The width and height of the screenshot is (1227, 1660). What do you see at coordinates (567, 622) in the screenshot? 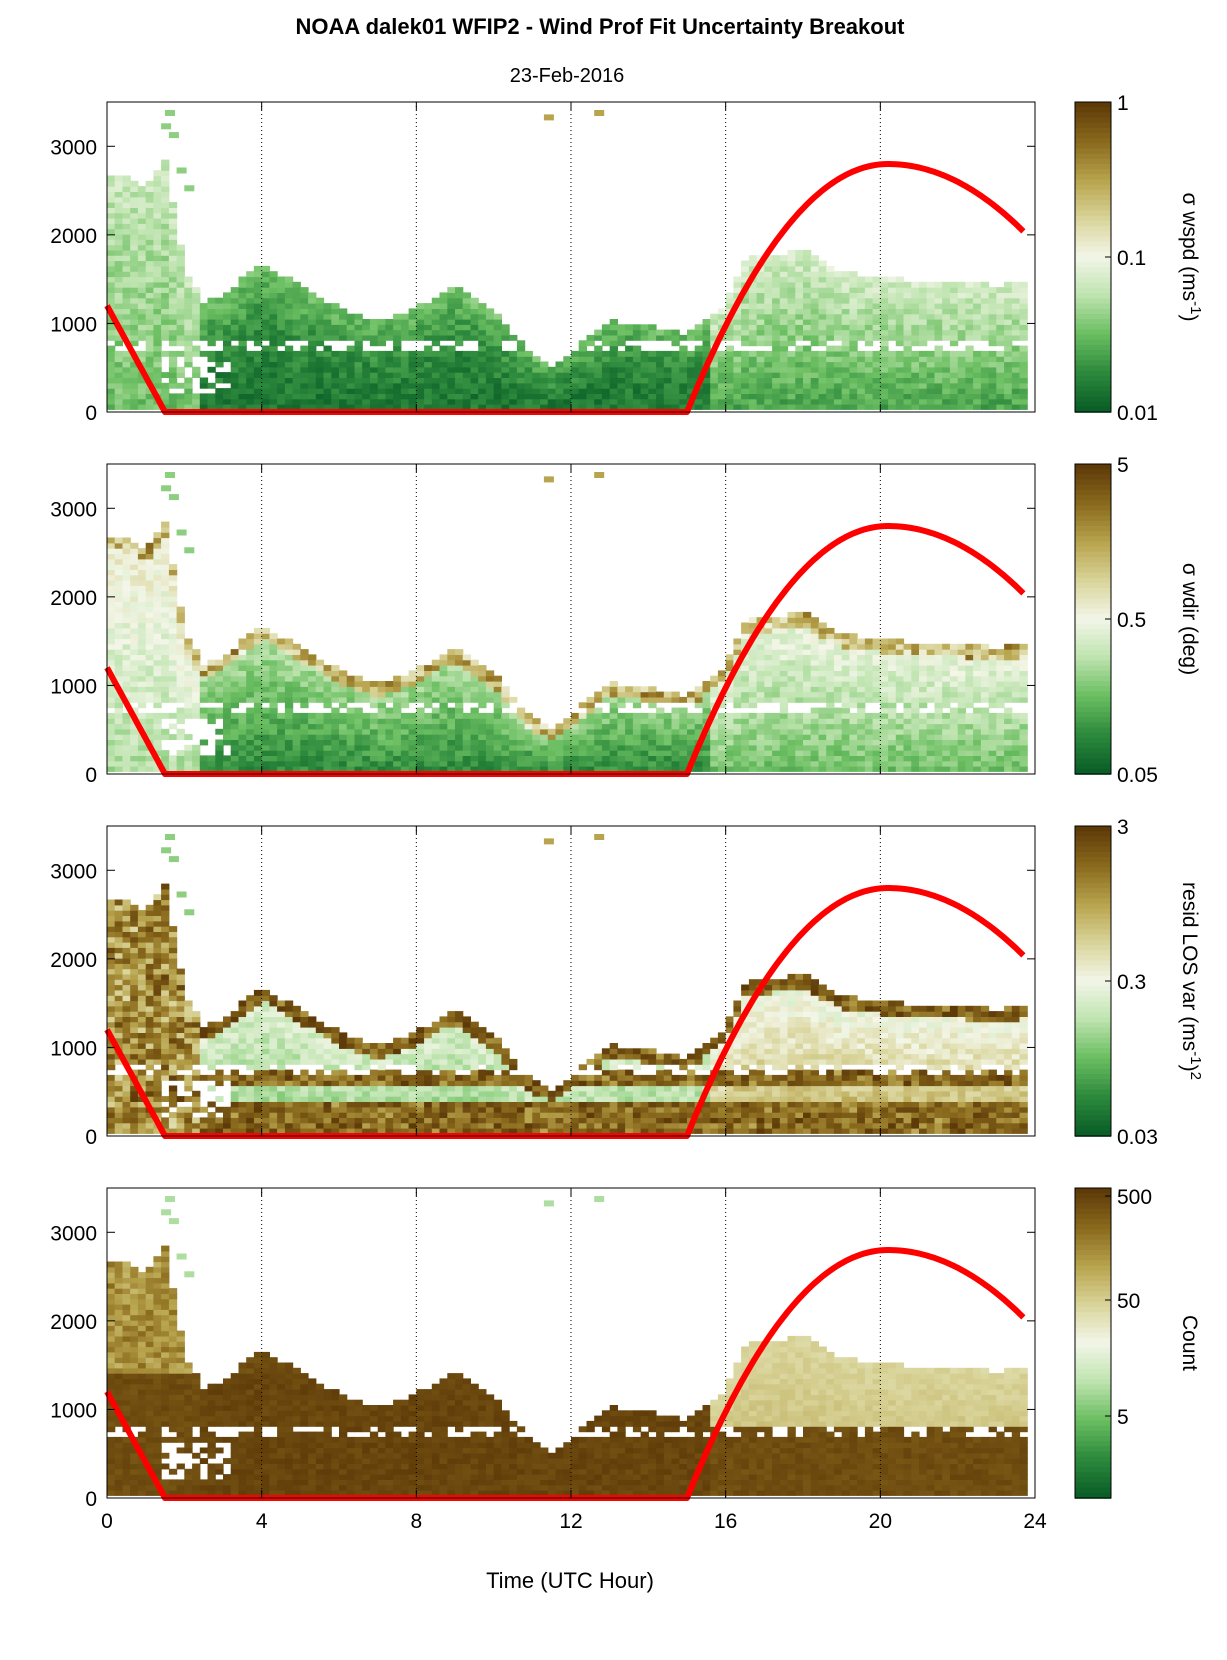
I see `heatmap-wdir` at bounding box center [567, 622].